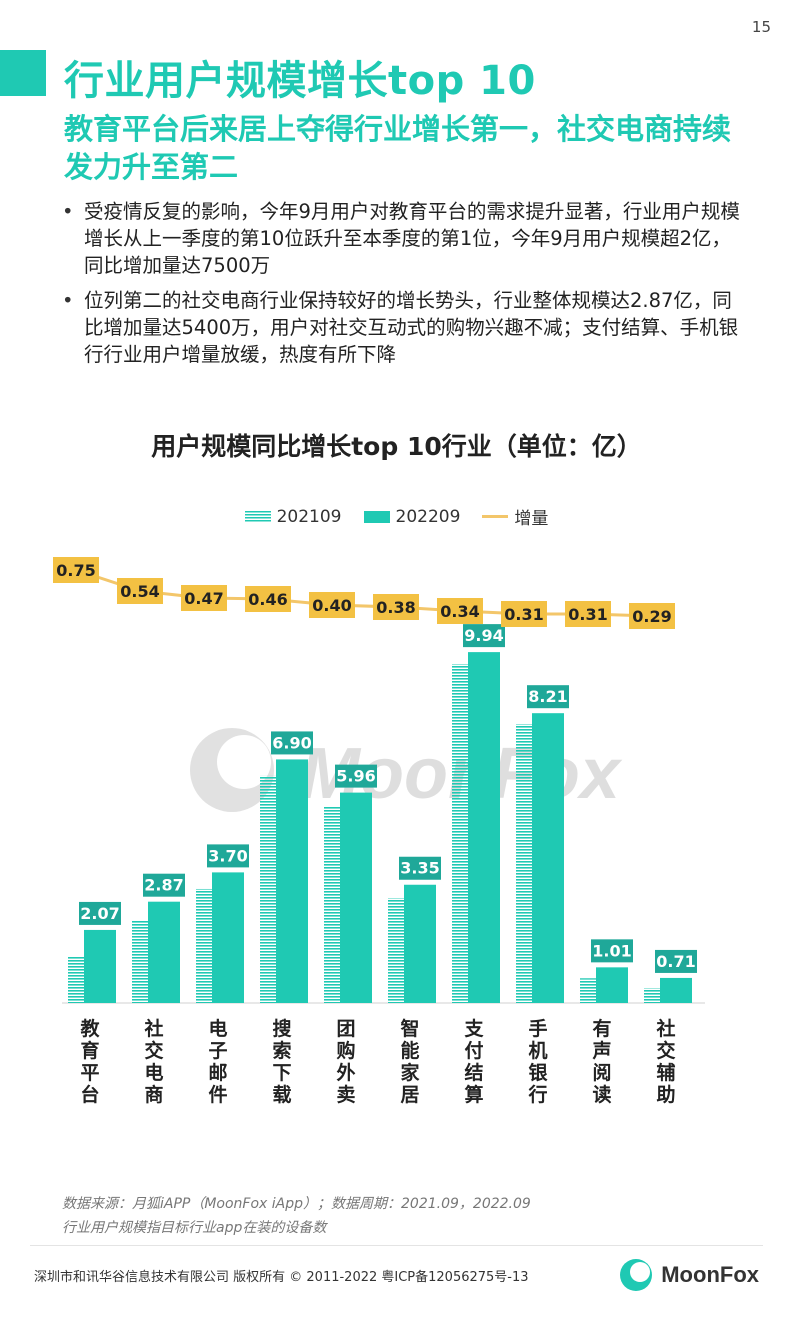 This screenshot has width=793, height=1322. What do you see at coordinates (282, 1061) in the screenshot?
I see `x-tick-label: 搜索下载` at bounding box center [282, 1061].